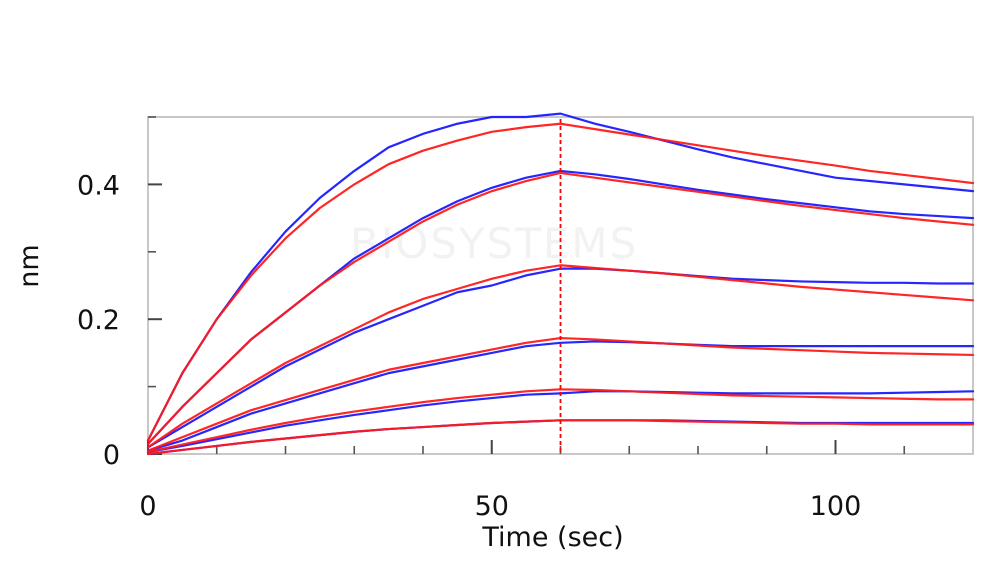 This screenshot has height=566, width=1000. What do you see at coordinates (98, 320) in the screenshot?
I see `y-tick-label: 0.2` at bounding box center [98, 320].